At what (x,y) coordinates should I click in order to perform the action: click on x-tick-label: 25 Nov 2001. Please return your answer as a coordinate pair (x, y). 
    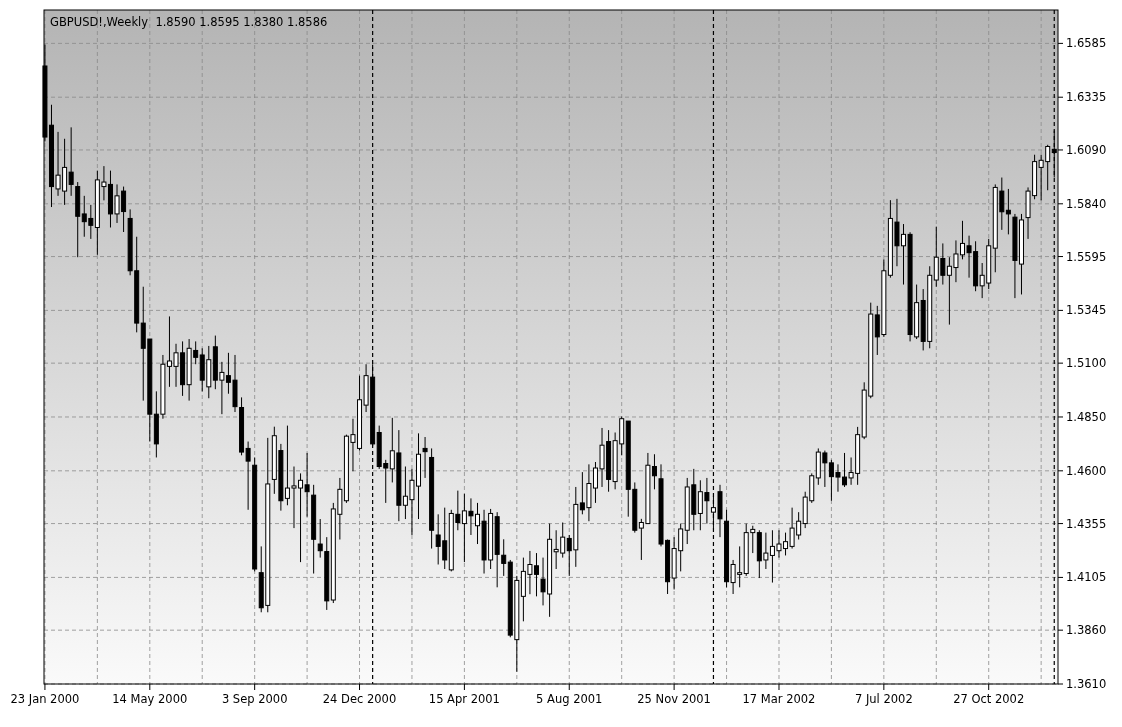
    Looking at the image, I should click on (674, 699).